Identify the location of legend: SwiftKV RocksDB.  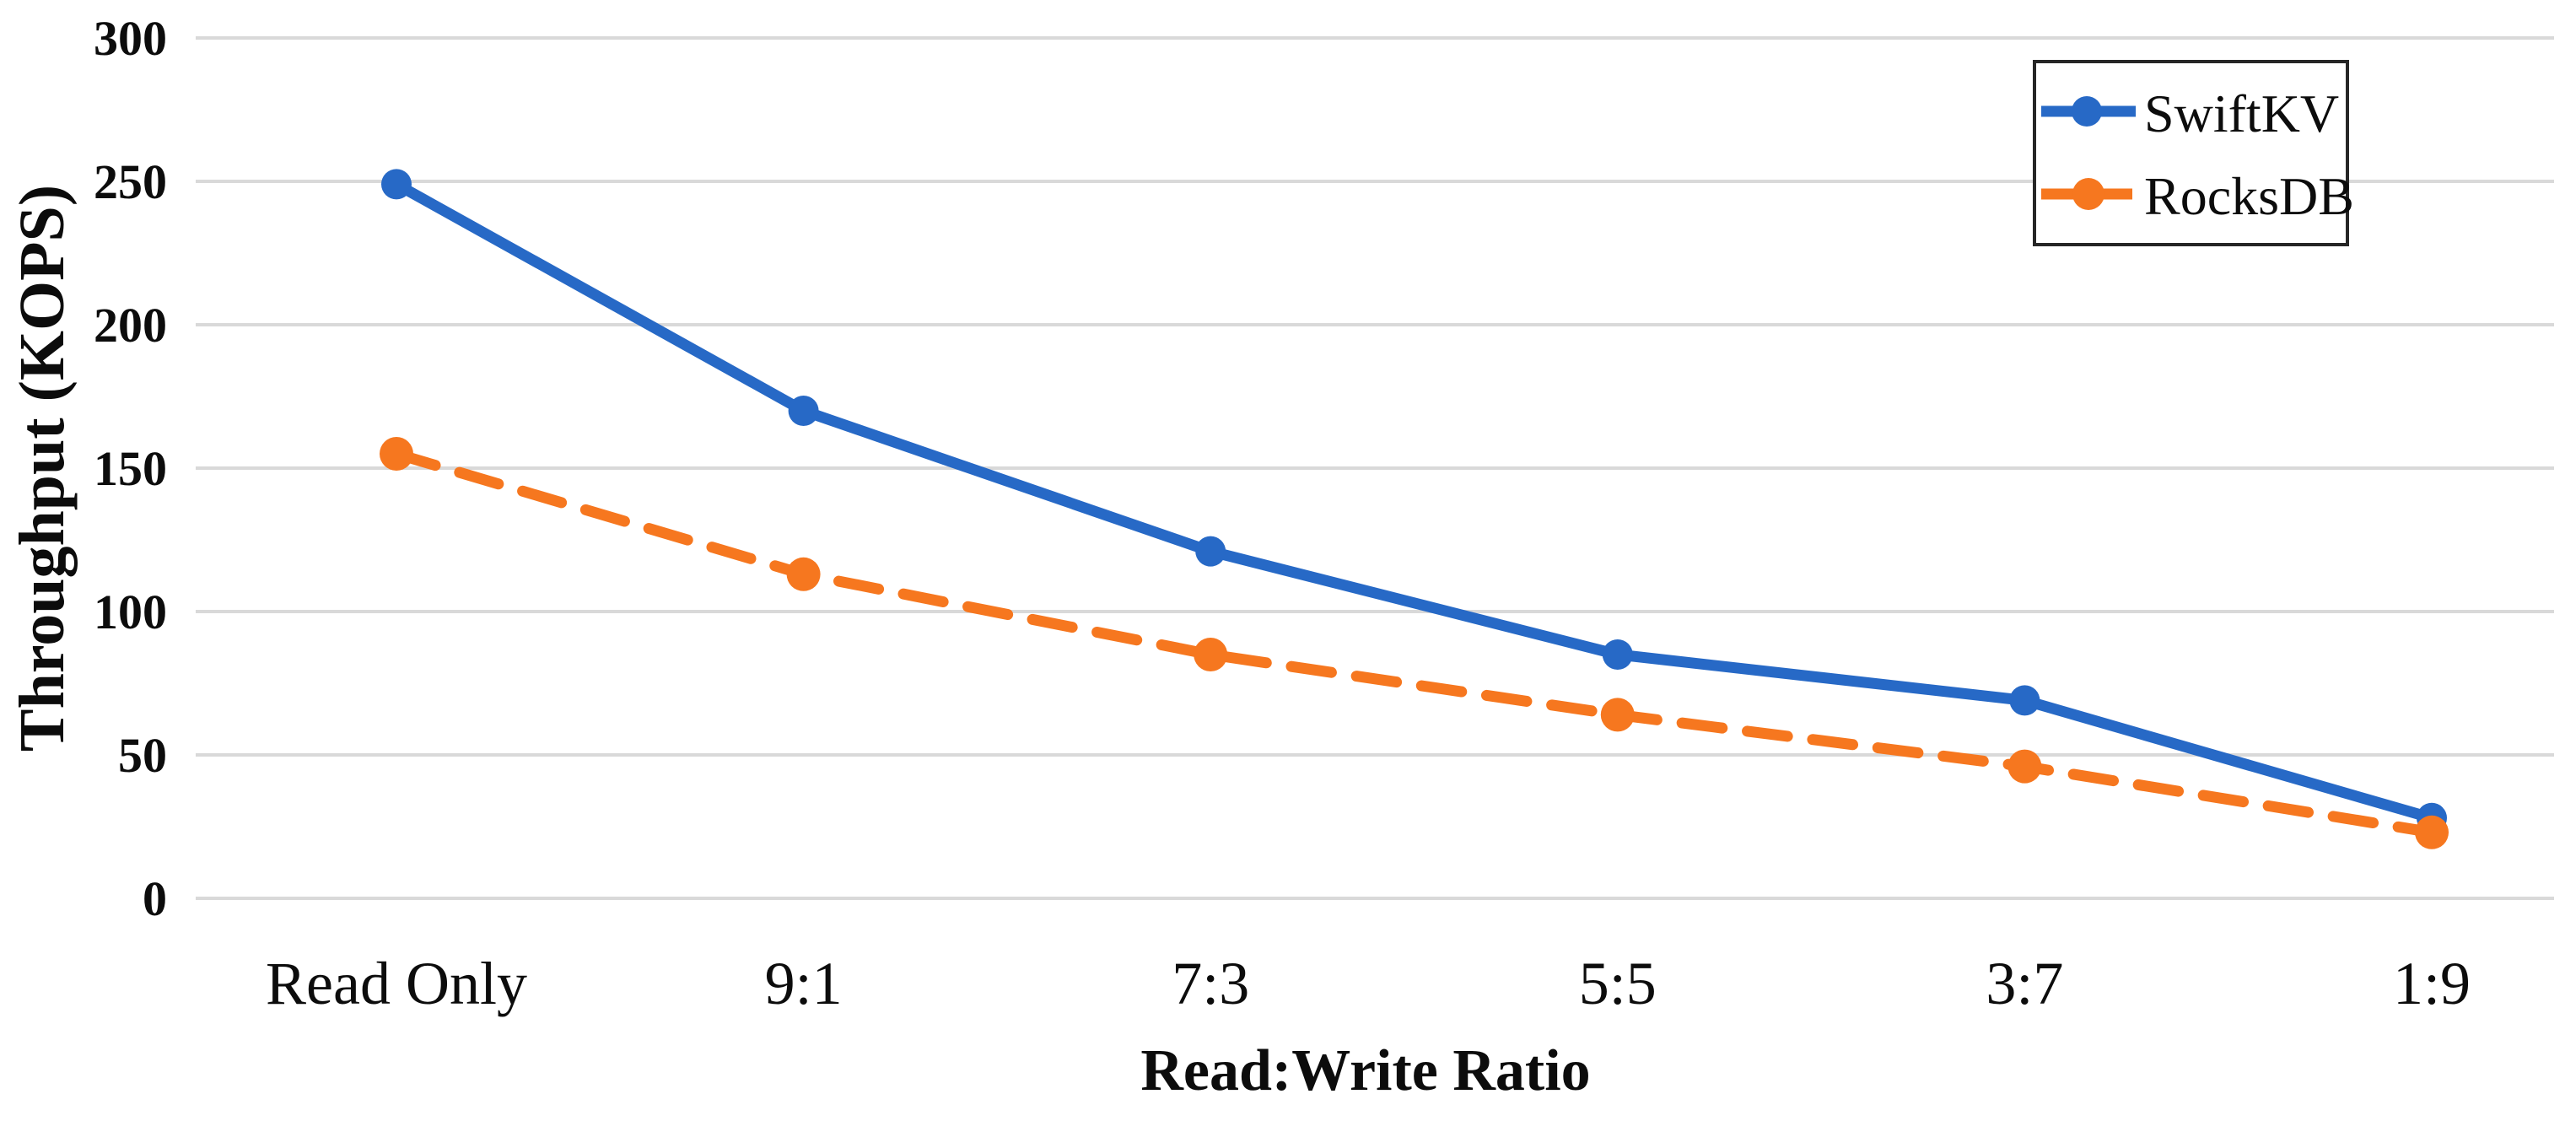
(2193, 153).